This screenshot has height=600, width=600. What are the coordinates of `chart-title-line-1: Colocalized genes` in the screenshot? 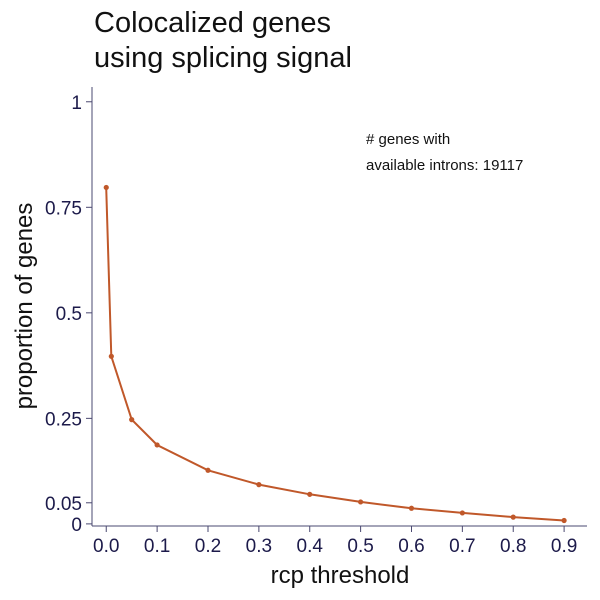 It's located at (212, 23).